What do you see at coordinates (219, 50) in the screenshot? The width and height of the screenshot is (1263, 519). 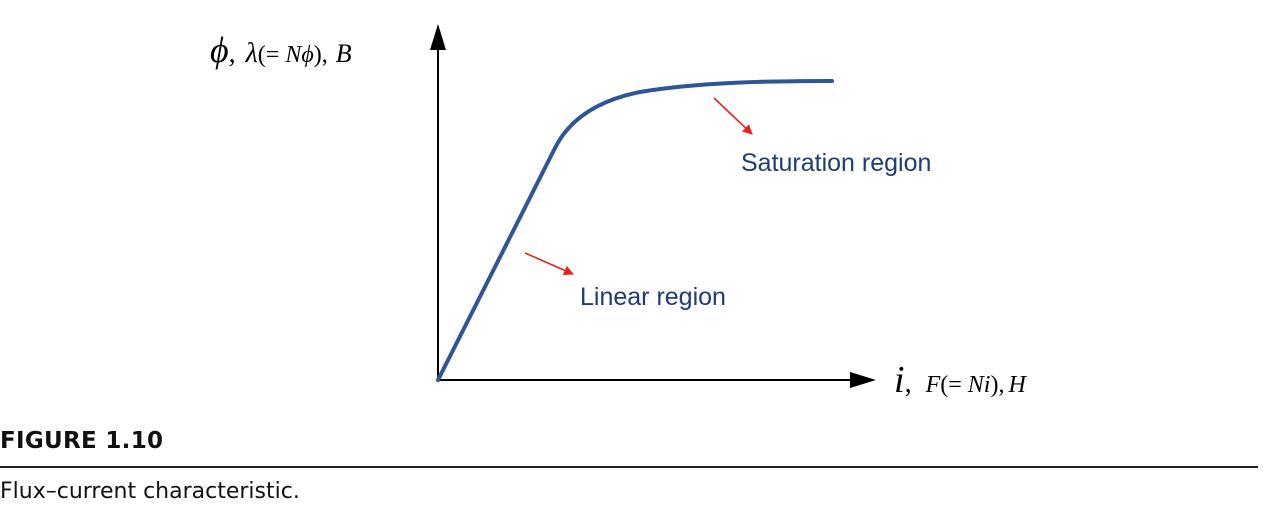 I see `phi-symbol: ϕ` at bounding box center [219, 50].